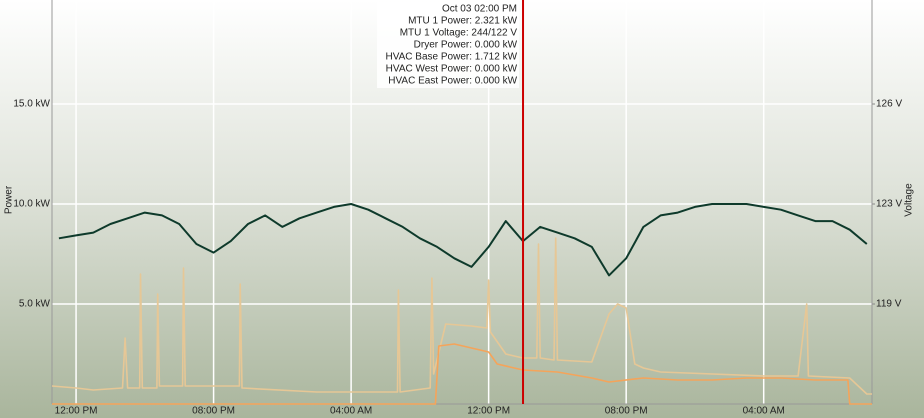 The height and width of the screenshot is (418, 924). Describe the element at coordinates (451, 57) in the screenshot. I see `tooltip-line: HVAC Base Power: 1.712 kW` at that location.